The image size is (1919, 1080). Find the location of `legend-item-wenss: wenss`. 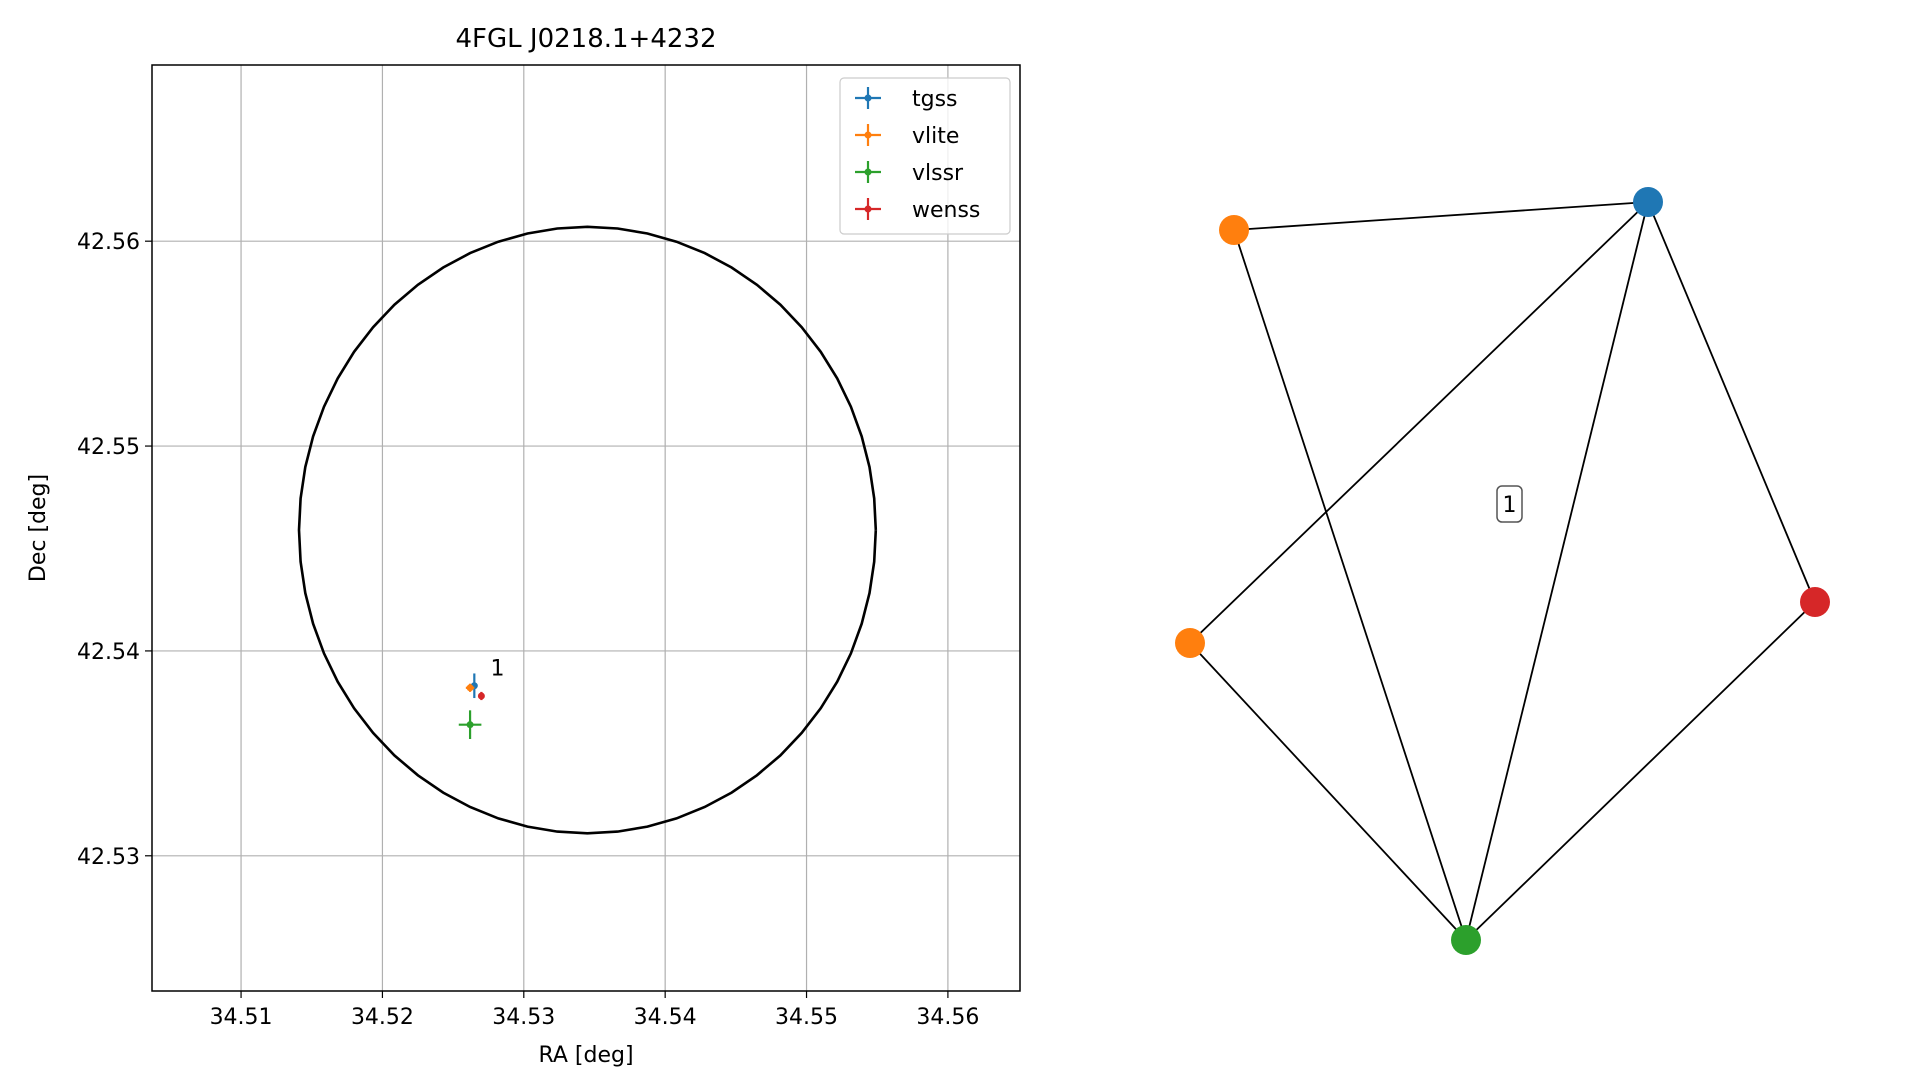

legend-item-wenss: wenss is located at coordinates (917, 210).